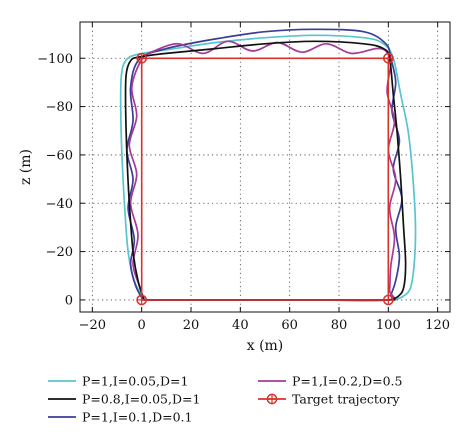 This screenshot has width=474, height=444. What do you see at coordinates (92, 325) in the screenshot?
I see `x-tick-label: −20` at bounding box center [92, 325].